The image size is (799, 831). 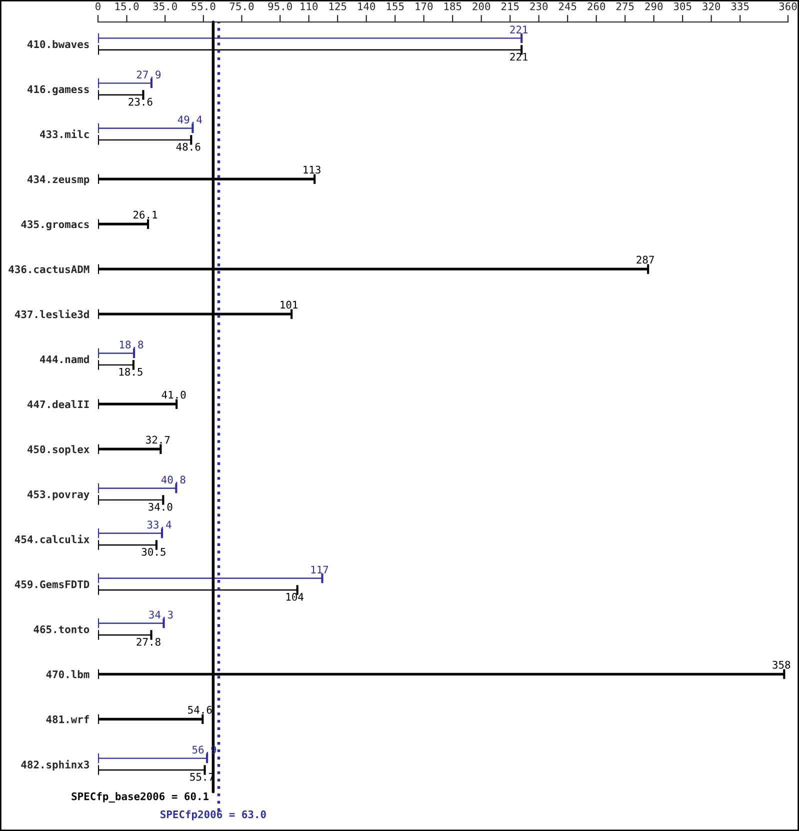 What do you see at coordinates (68, 674) in the screenshot?
I see `y-tick-label: 470.lbm` at bounding box center [68, 674].